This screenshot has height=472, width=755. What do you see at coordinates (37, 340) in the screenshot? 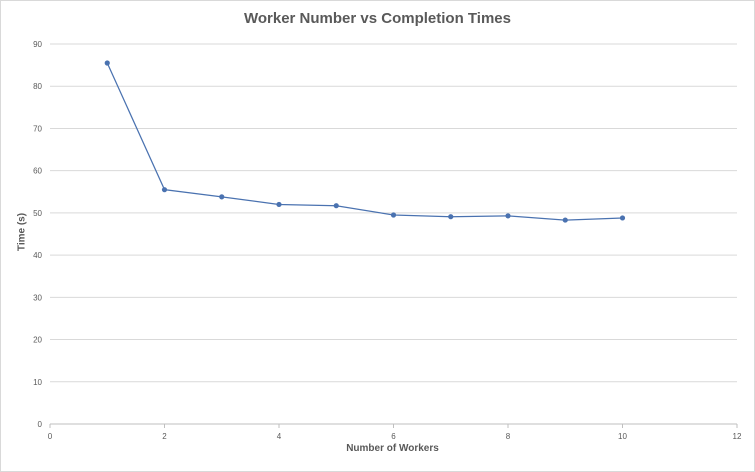
I see `y-tick-label: 20` at bounding box center [37, 340].